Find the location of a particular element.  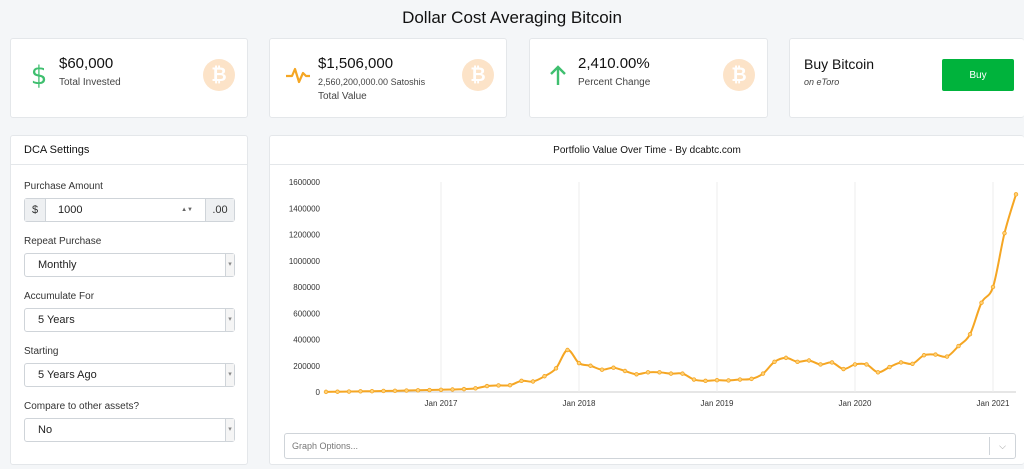

percent-change-label: Percent Change is located at coordinates (614, 82).